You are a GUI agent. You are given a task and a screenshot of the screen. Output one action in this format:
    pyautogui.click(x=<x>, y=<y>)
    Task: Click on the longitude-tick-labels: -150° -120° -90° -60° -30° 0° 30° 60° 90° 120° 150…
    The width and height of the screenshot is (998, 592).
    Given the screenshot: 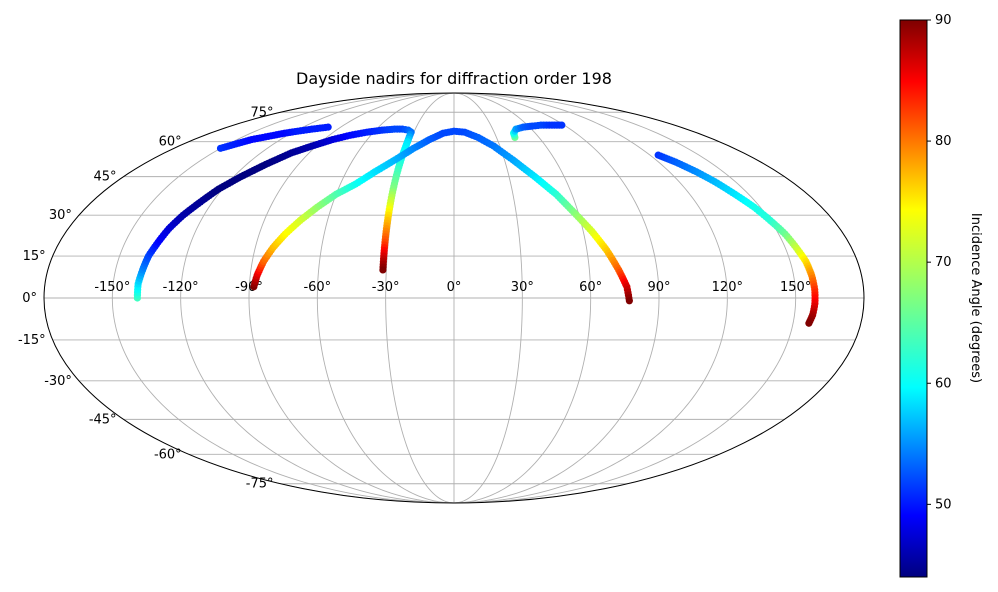 What is the action you would take?
    pyautogui.click(x=452, y=287)
    